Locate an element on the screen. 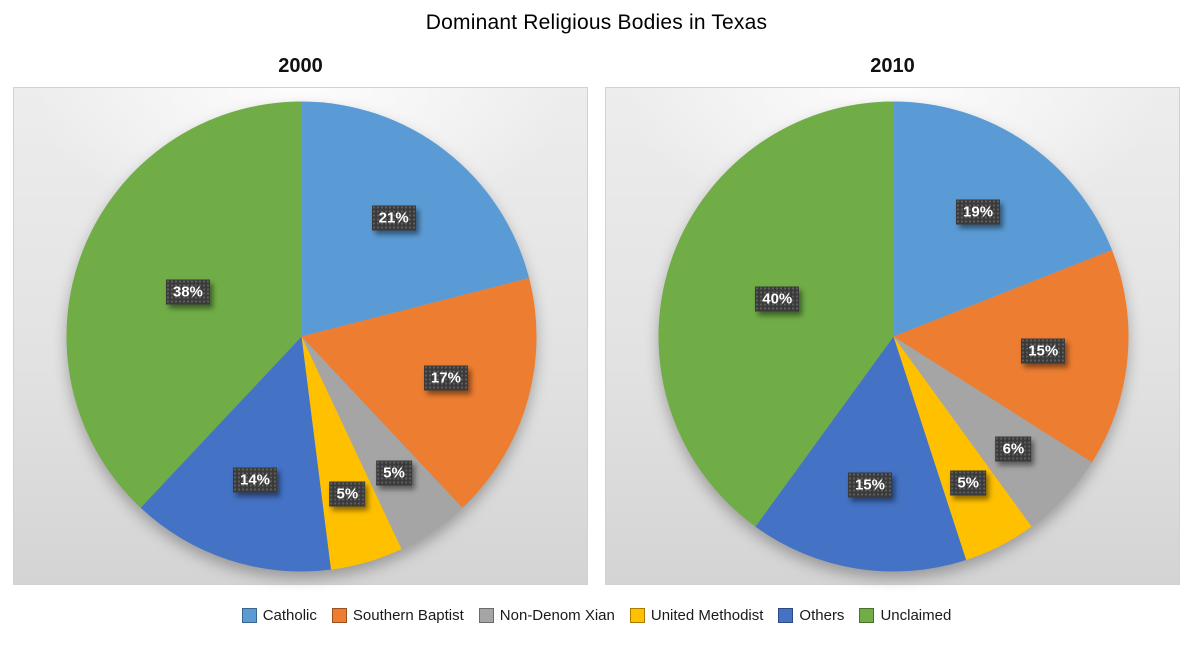 The width and height of the screenshot is (1193, 651). legend-item-others: Others is located at coordinates (811, 615).